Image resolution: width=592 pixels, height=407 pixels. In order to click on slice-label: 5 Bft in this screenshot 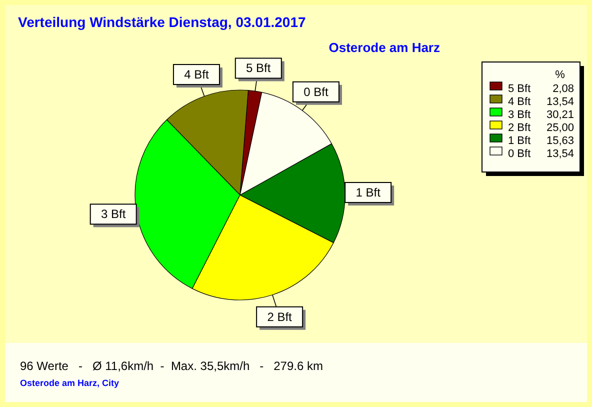, I will do `click(259, 68)`.